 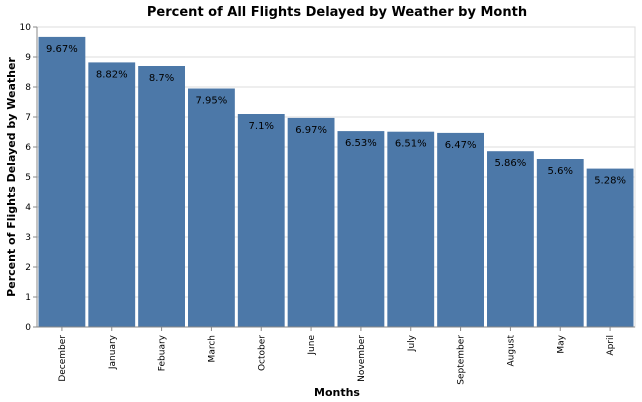 What do you see at coordinates (361, 143) in the screenshot?
I see `bar-data-label: 6.53%` at bounding box center [361, 143].